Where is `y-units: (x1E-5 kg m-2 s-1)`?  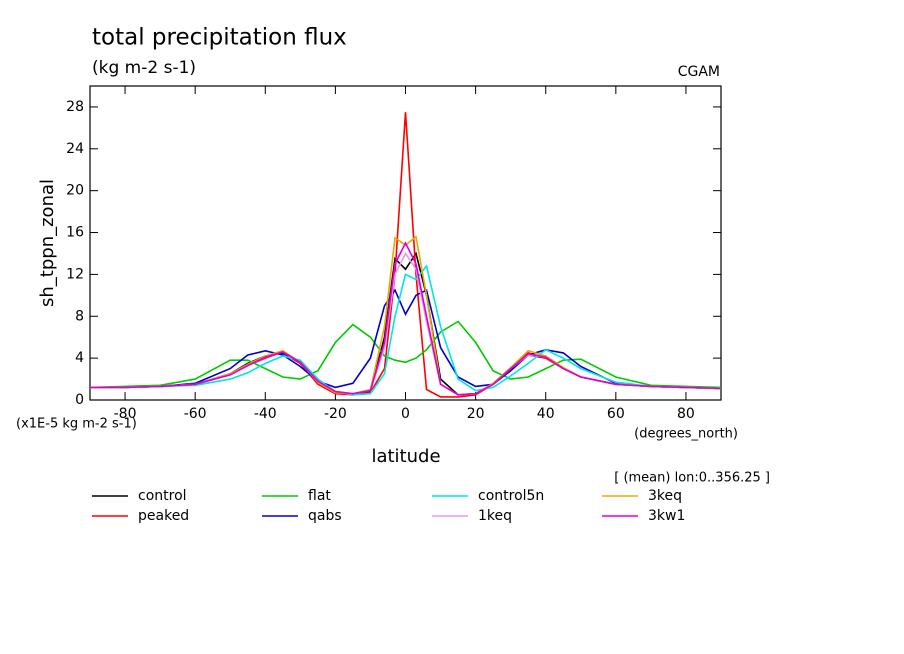
y-units: (x1E-5 kg m-2 s-1) is located at coordinates (76, 424).